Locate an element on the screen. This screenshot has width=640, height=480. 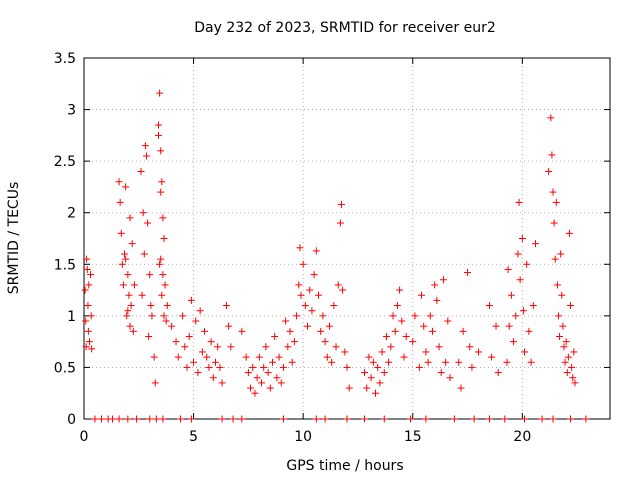
x-tick-label: 15 is located at coordinates (413, 437).